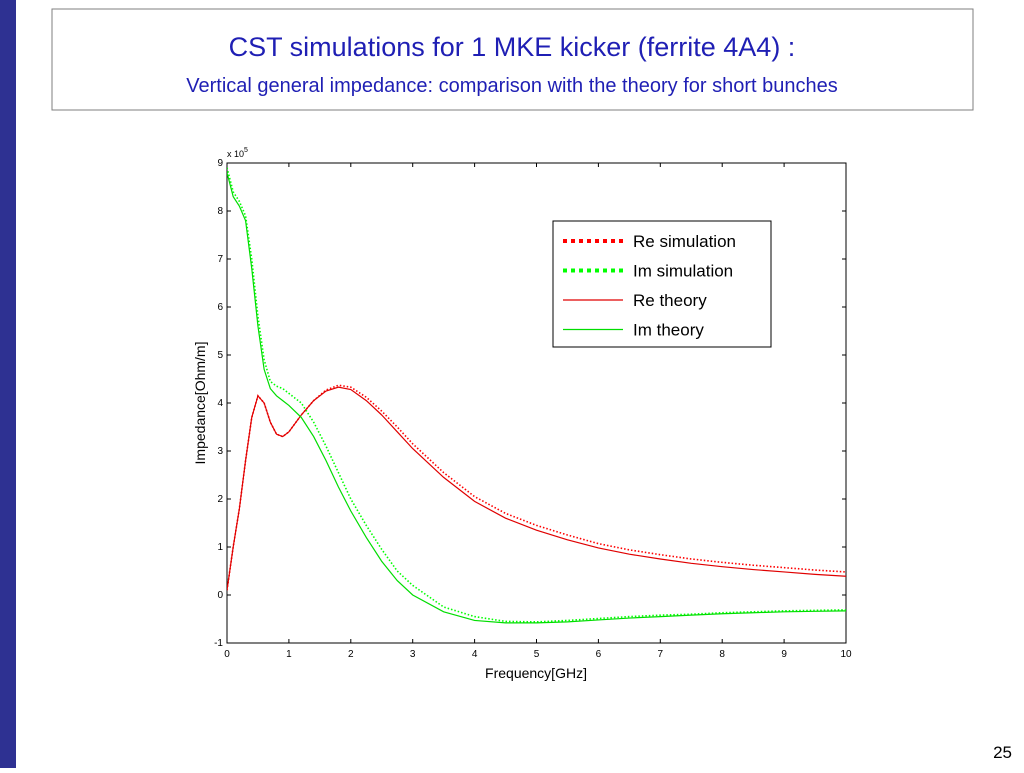  I want to click on x-tick-label: 5, so click(537, 654).